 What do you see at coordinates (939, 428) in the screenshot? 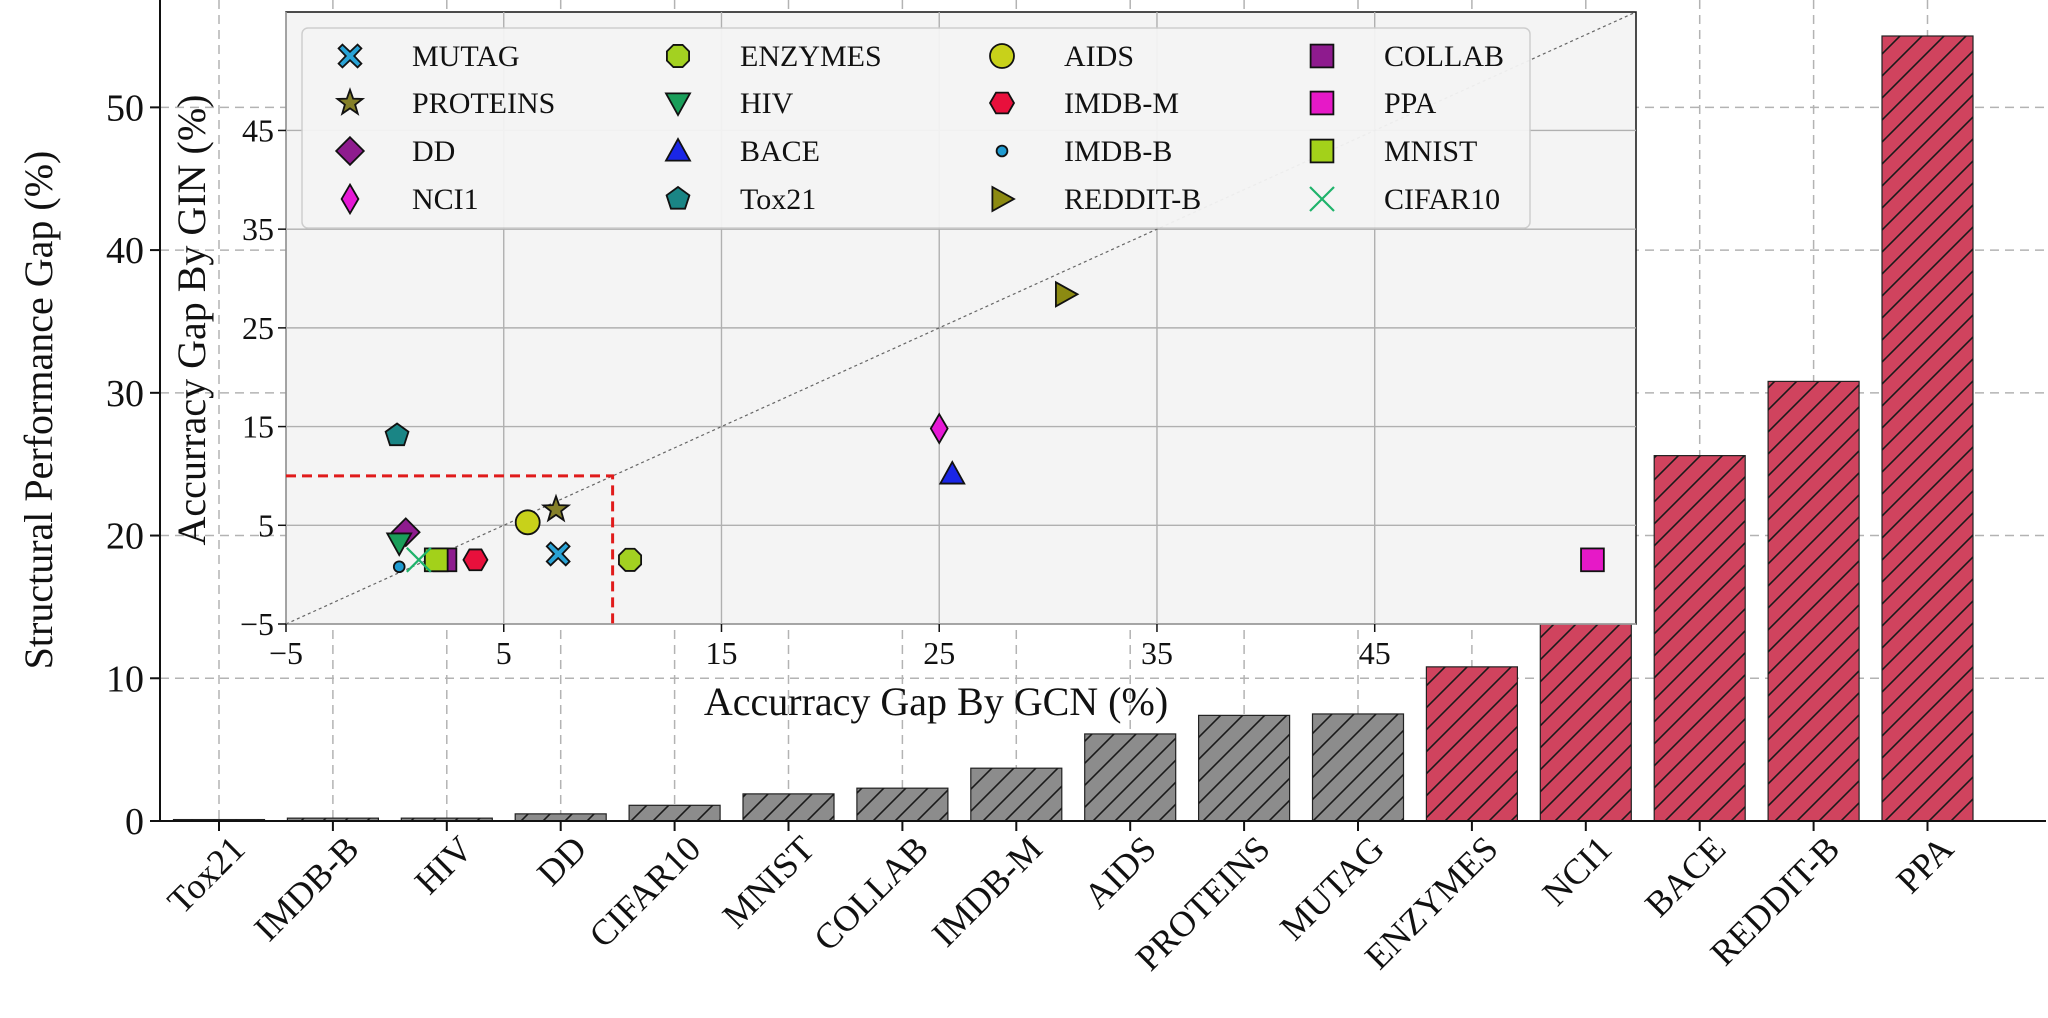
I see `scatter-point-nci1` at bounding box center [939, 428].